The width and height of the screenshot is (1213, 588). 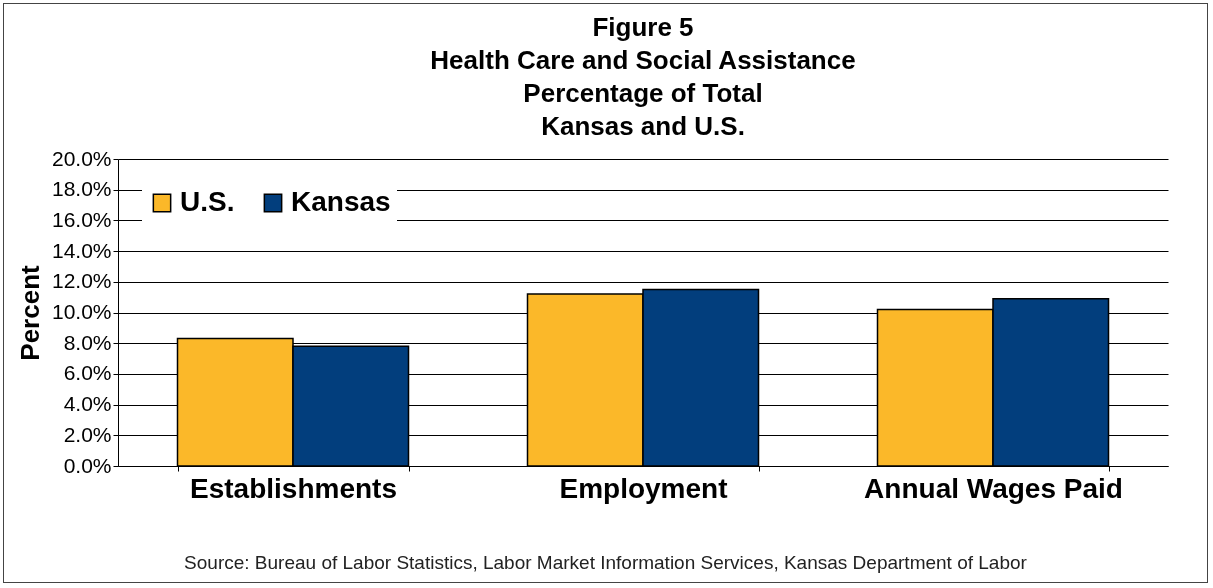 What do you see at coordinates (341, 201) in the screenshot?
I see `legend-label: Kansas` at bounding box center [341, 201].